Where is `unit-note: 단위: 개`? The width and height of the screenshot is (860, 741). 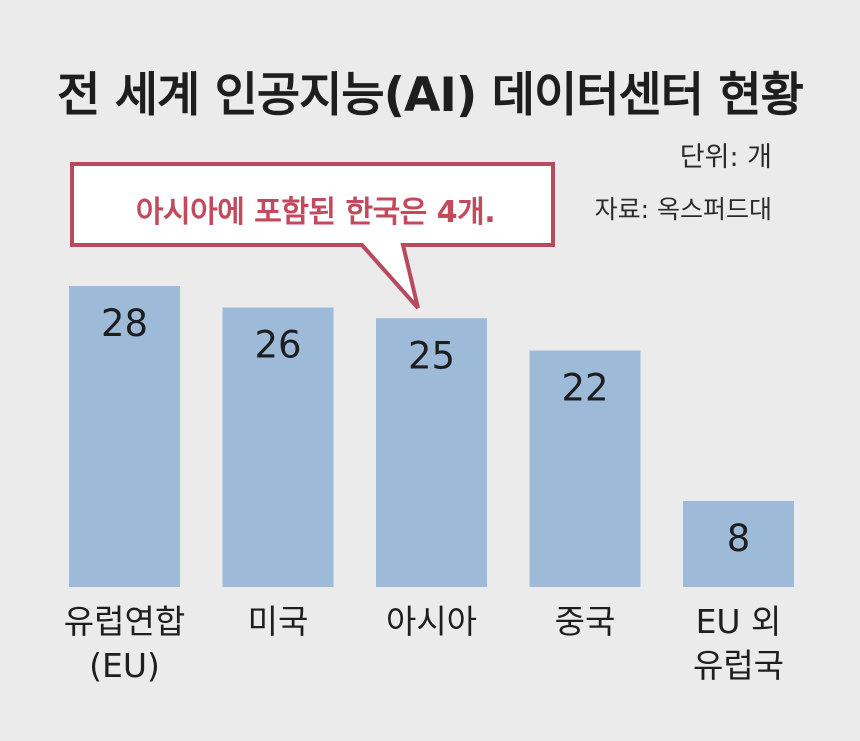 unit-note: 단위: 개 is located at coordinates (725, 157).